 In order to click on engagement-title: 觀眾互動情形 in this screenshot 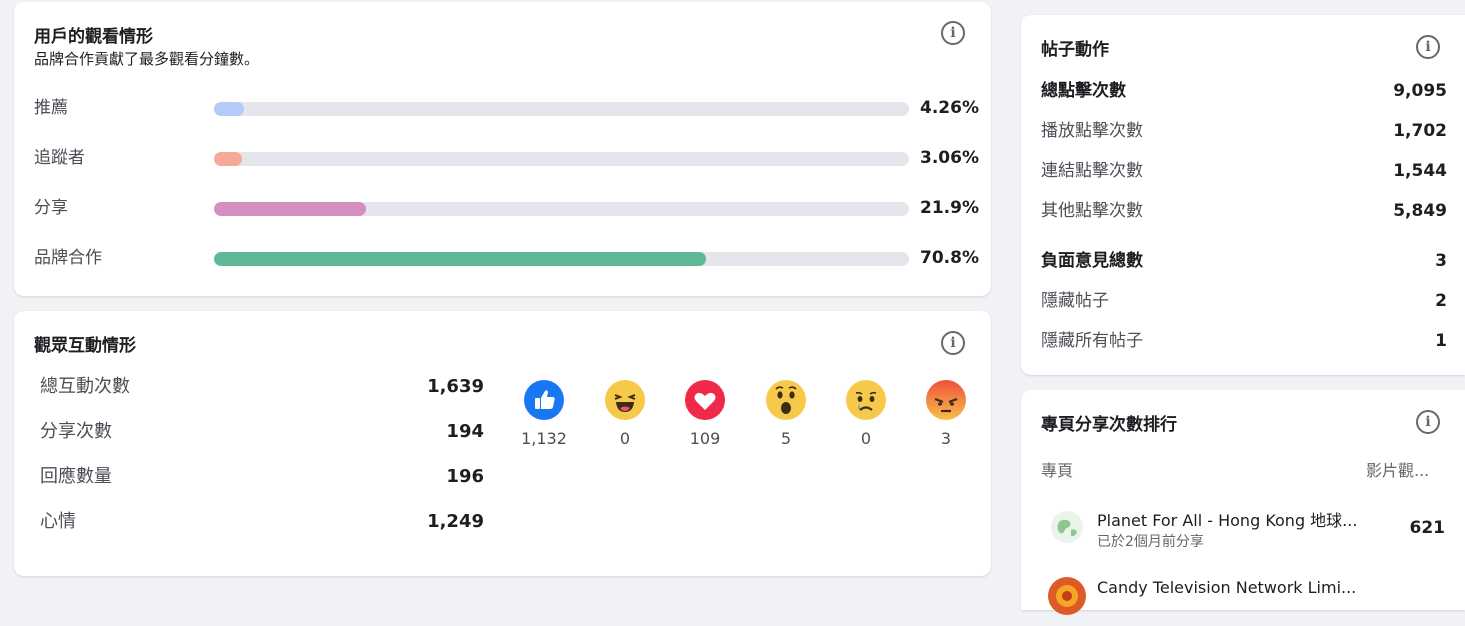, I will do `click(85, 346)`.